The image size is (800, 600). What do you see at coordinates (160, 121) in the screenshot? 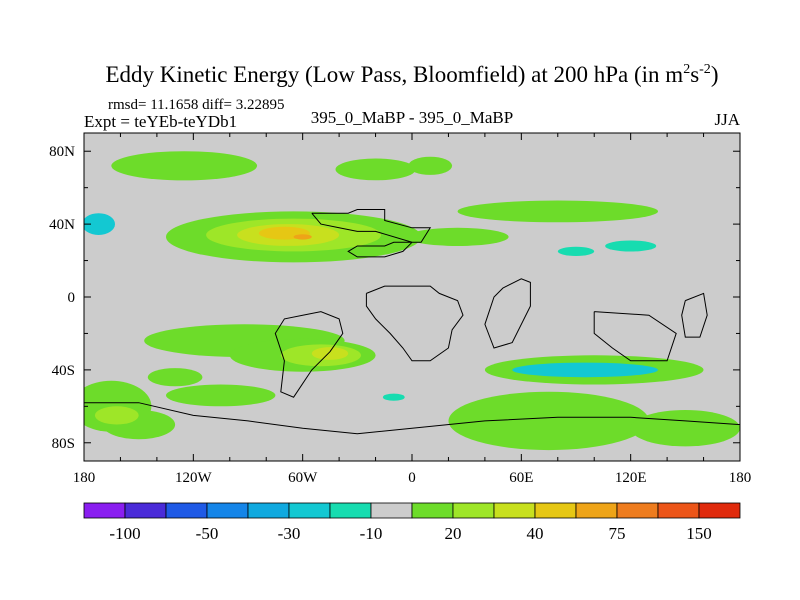
I see `expt-label: Expt = teYEb-teYDb1` at bounding box center [160, 121].